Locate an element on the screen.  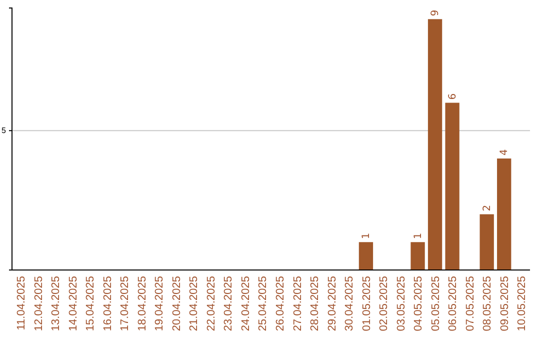
x-tick-label: 07.05.2025 is located at coordinates (470, 304).